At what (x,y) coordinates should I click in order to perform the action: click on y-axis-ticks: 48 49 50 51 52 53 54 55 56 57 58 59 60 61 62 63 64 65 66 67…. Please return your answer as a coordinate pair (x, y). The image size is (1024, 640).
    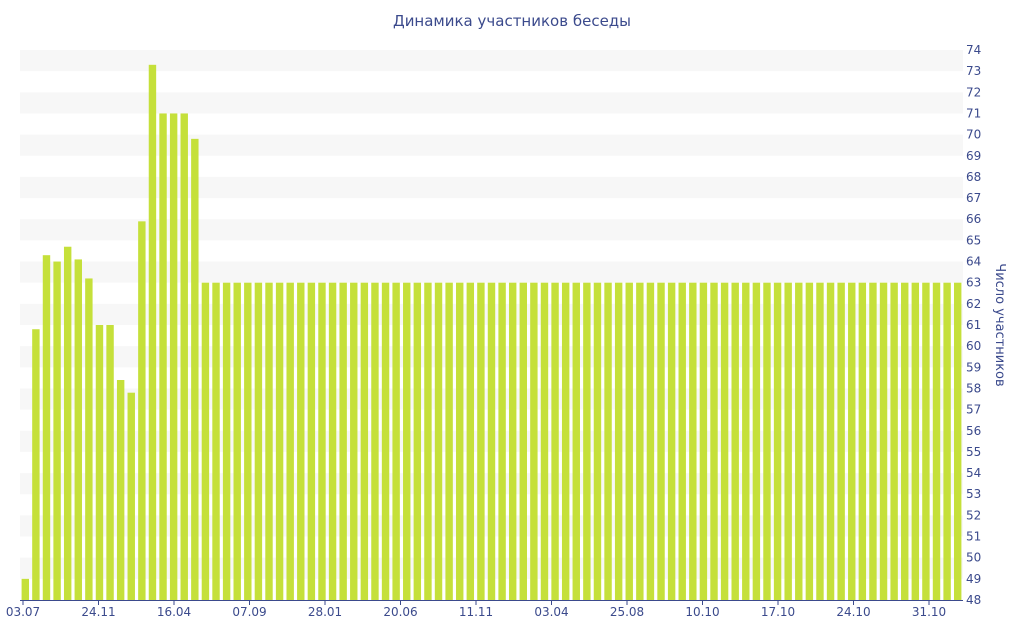
    Looking at the image, I should click on (973, 325).